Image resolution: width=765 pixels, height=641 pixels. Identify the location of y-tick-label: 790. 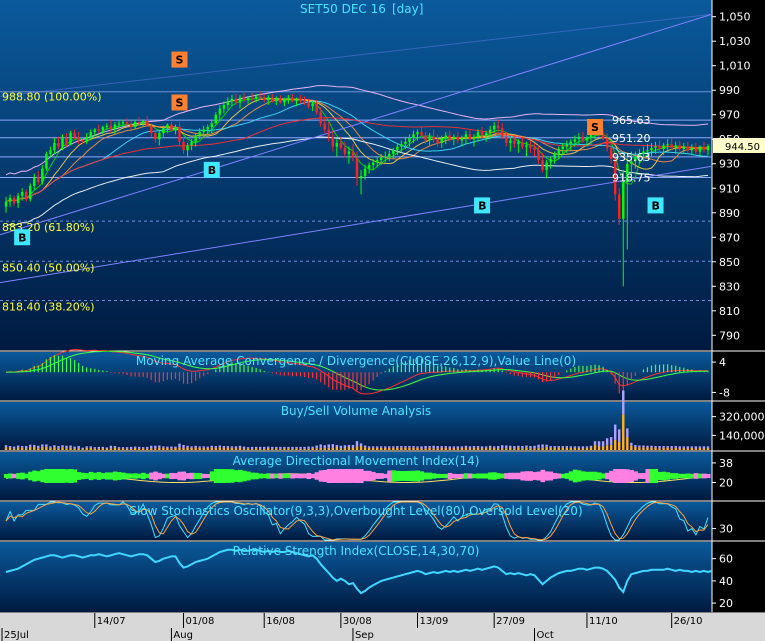
(729, 335).